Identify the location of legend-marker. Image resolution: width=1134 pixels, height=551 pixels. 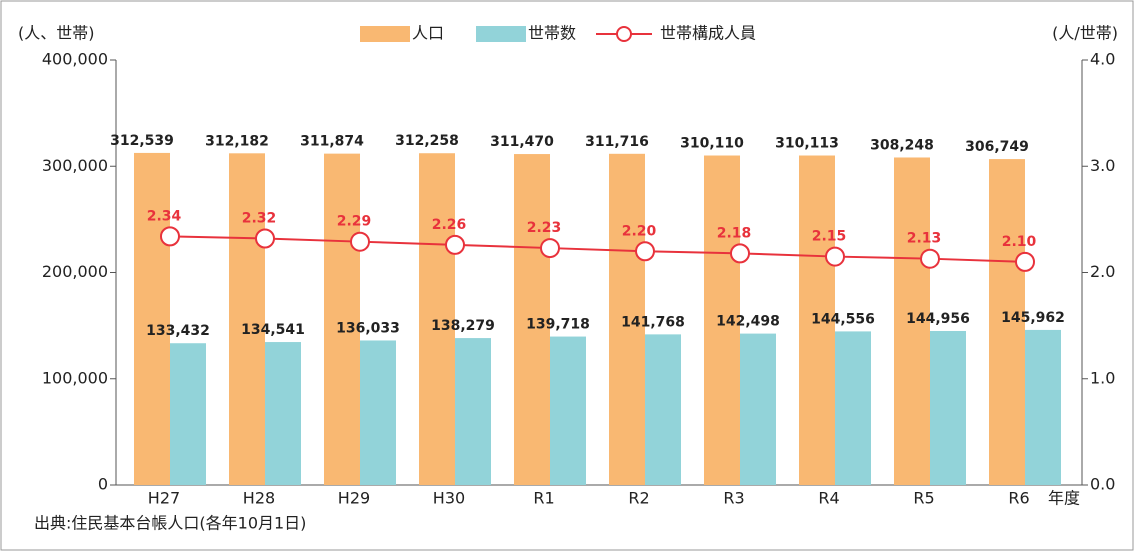
(624, 34).